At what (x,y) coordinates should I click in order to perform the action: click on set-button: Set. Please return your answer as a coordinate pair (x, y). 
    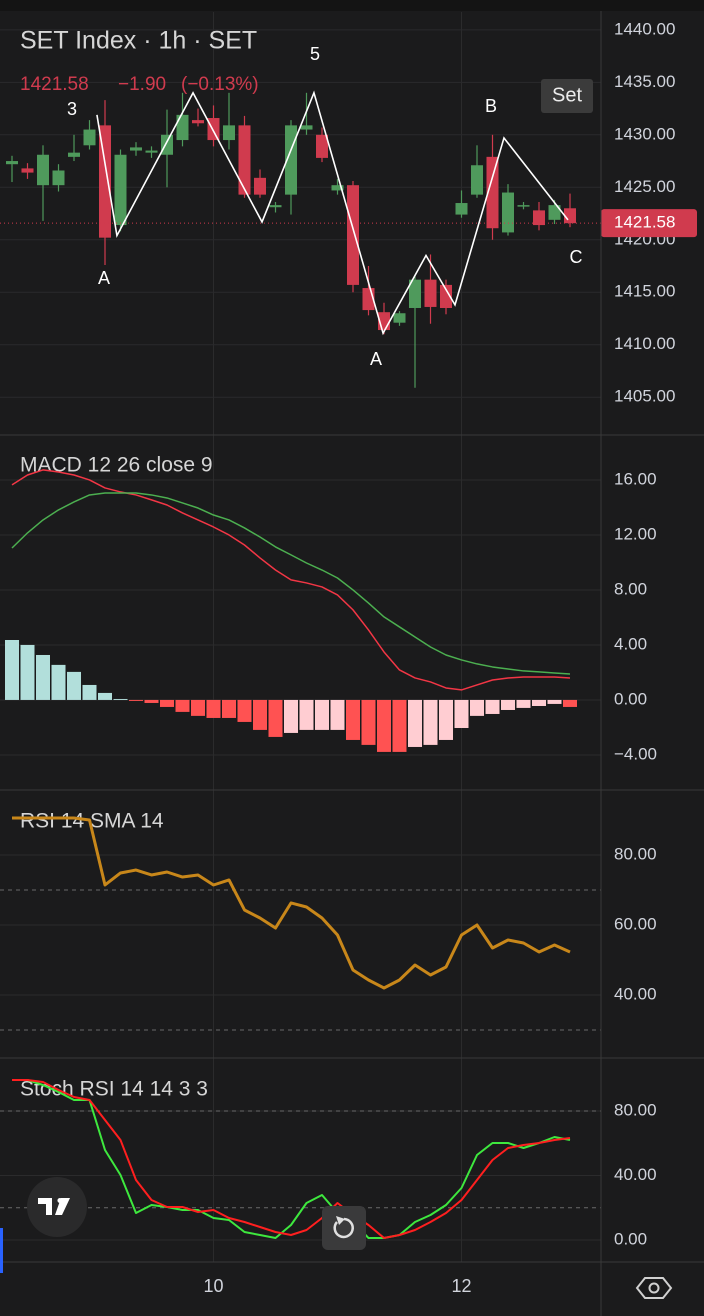
    Looking at the image, I should click on (567, 96).